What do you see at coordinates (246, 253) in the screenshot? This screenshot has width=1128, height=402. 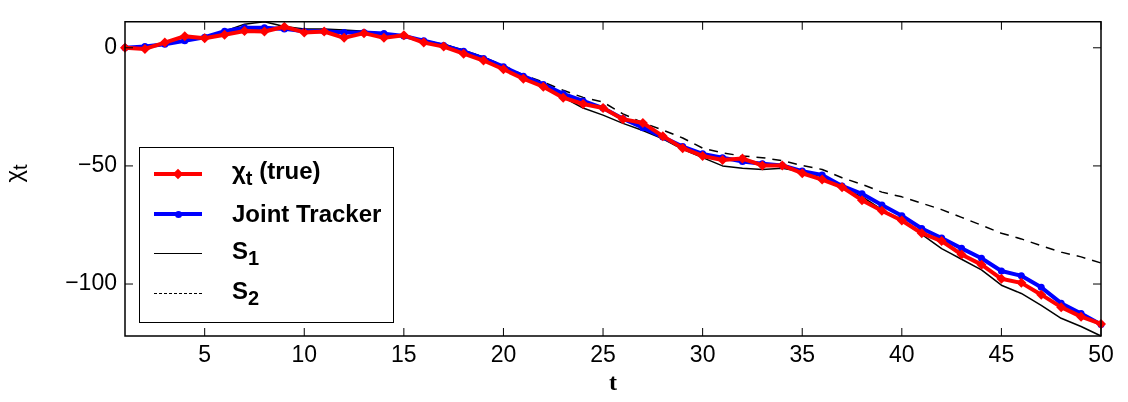 I see `legend-label: S$_{1}$` at bounding box center [246, 253].